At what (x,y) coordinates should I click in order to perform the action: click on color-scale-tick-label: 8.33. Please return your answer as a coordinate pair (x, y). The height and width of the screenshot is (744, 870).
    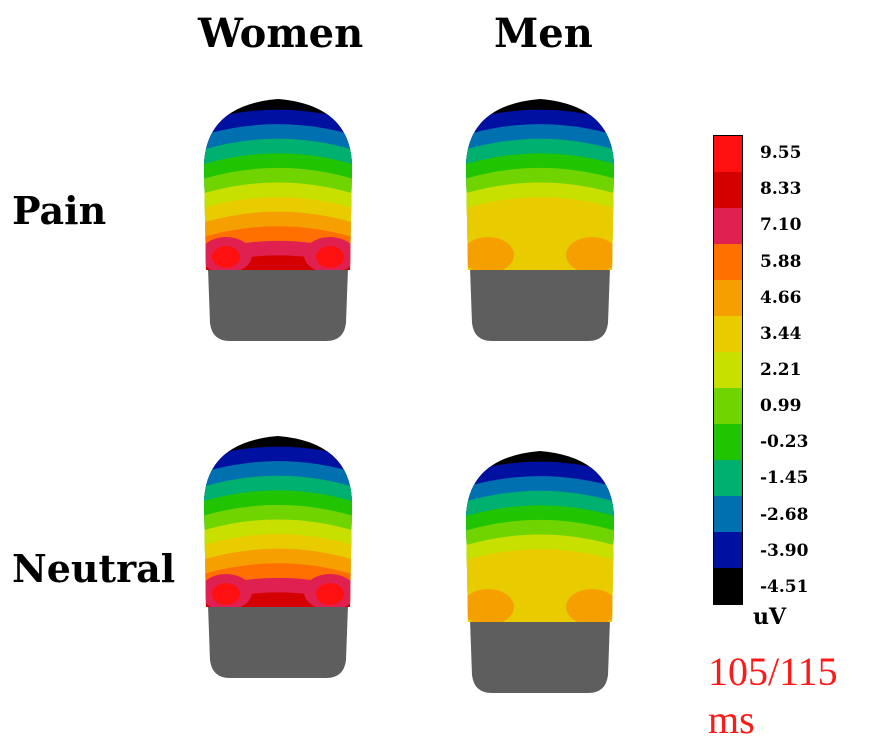
    Looking at the image, I should click on (781, 189).